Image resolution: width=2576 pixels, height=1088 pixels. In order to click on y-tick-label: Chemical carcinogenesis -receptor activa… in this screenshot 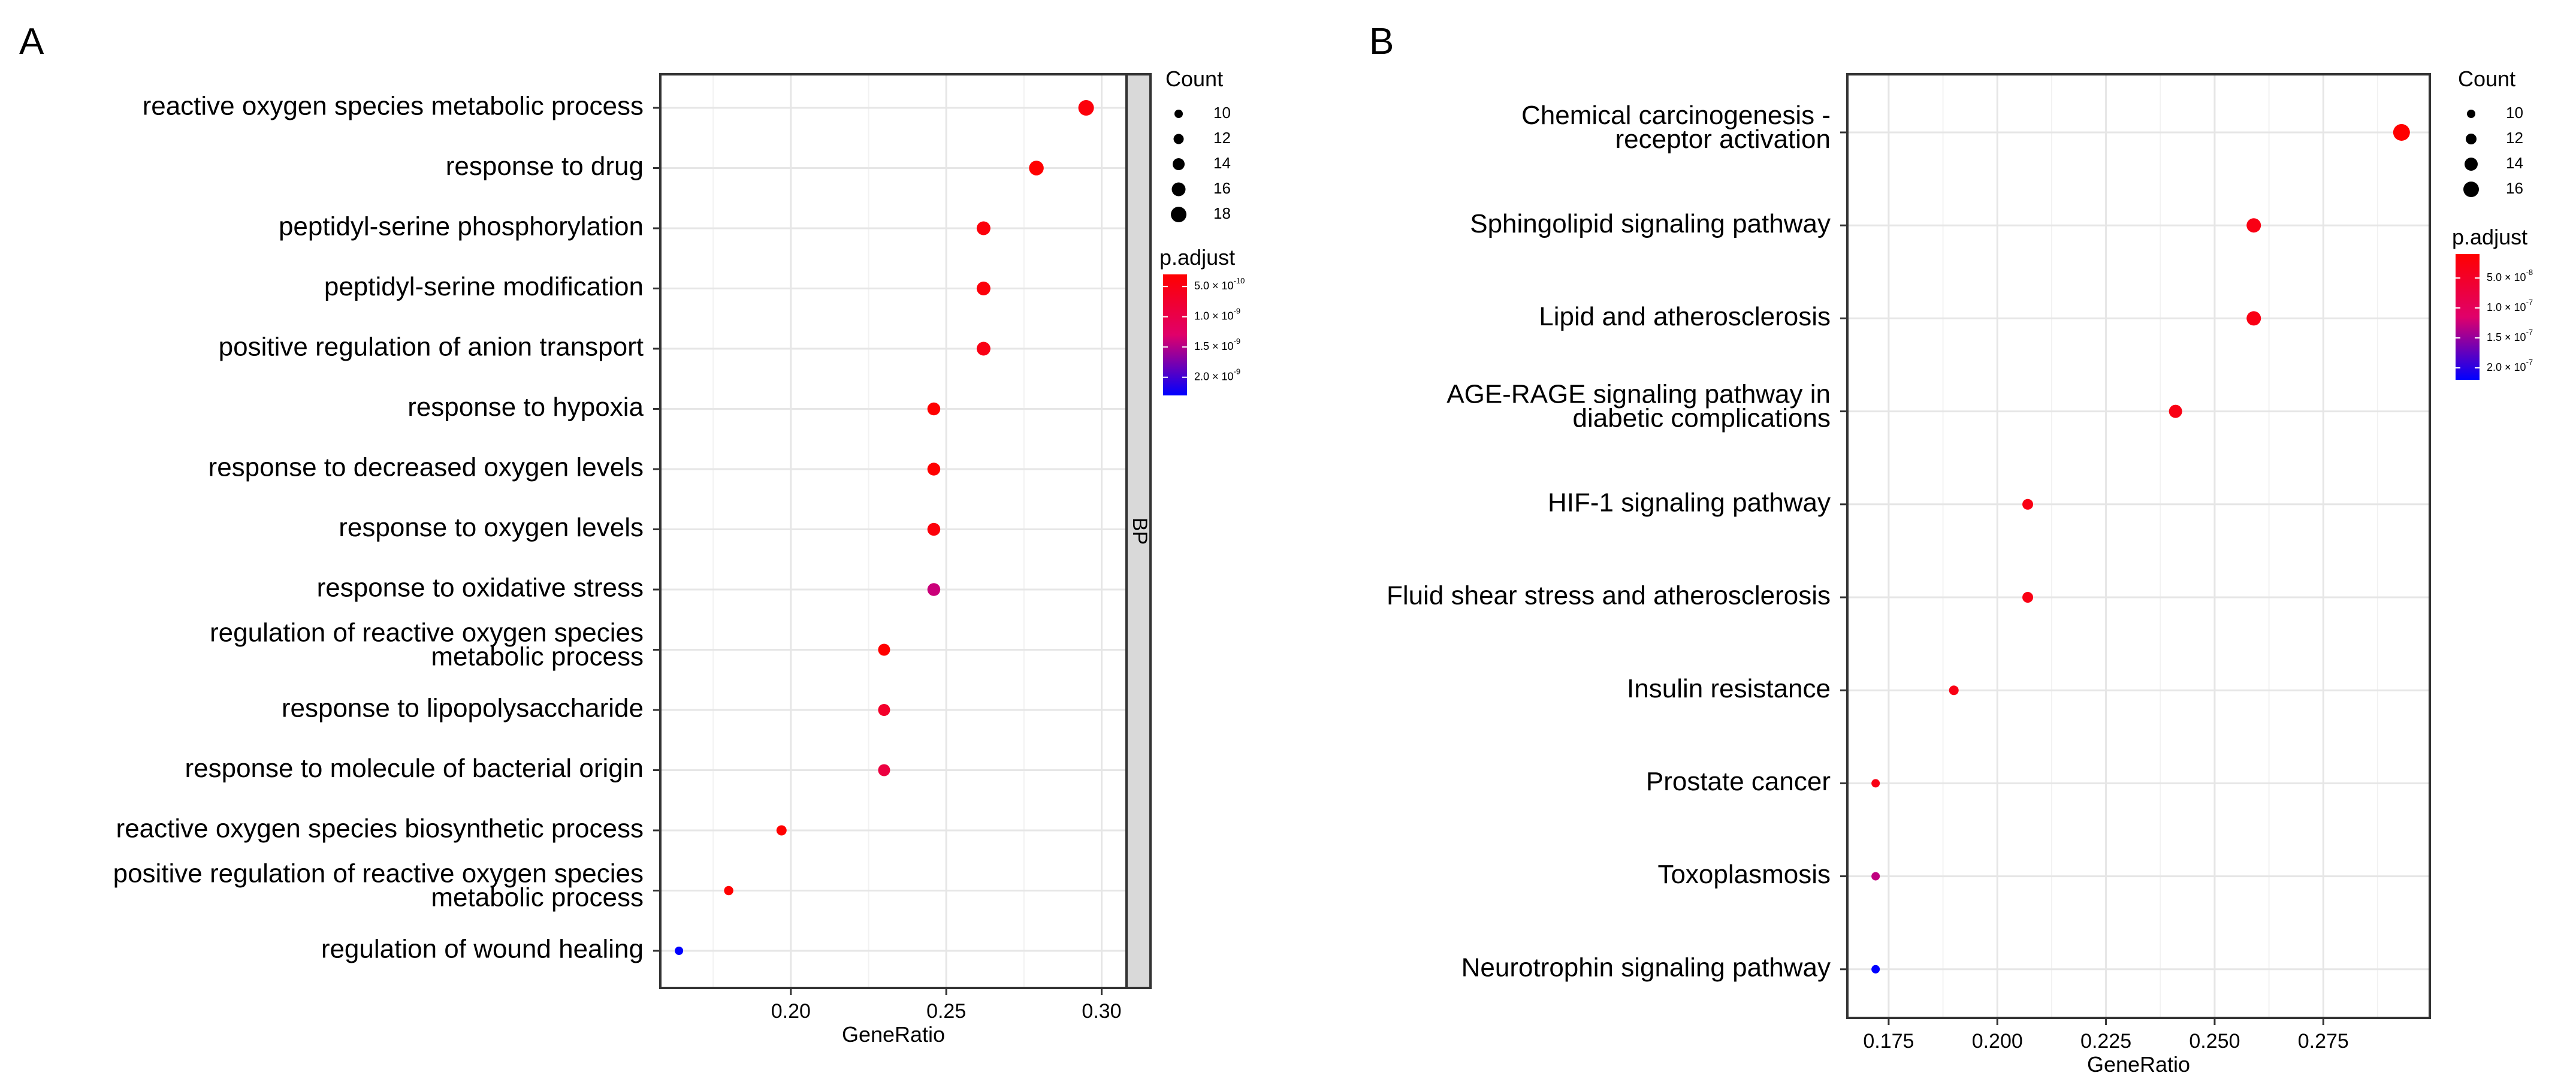, I will do `click(1676, 127)`.